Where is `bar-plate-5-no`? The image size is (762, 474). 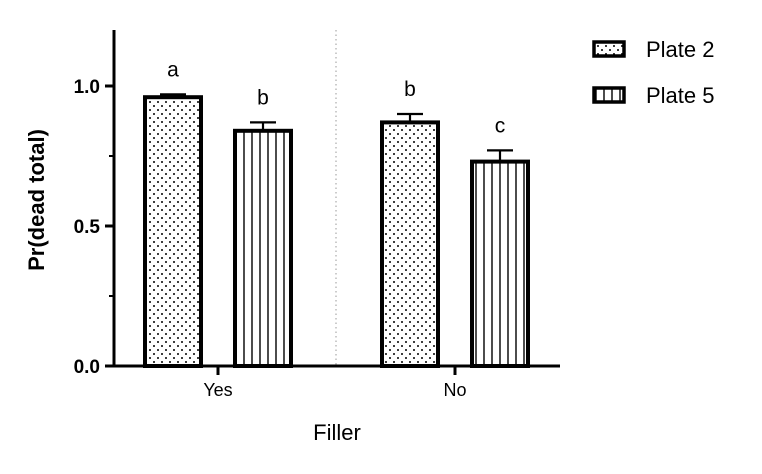 bar-plate-5-no is located at coordinates (500, 263).